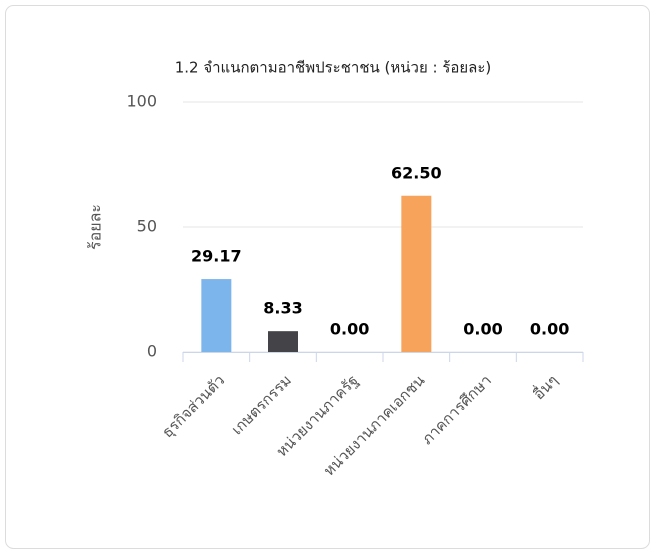  Describe the element at coordinates (141, 101) in the screenshot. I see `y-tick-label: 100` at that location.